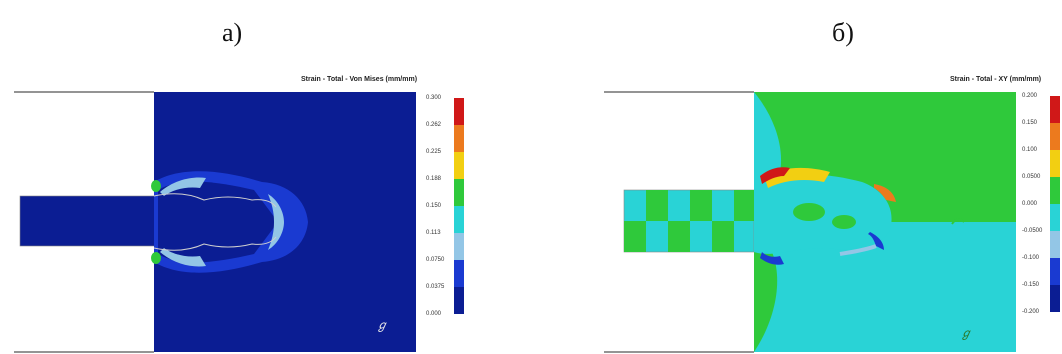 The image size is (1062, 354). What do you see at coordinates (772, 258) in the screenshot?
I see `contour-blue-bottom` at bounding box center [772, 258].